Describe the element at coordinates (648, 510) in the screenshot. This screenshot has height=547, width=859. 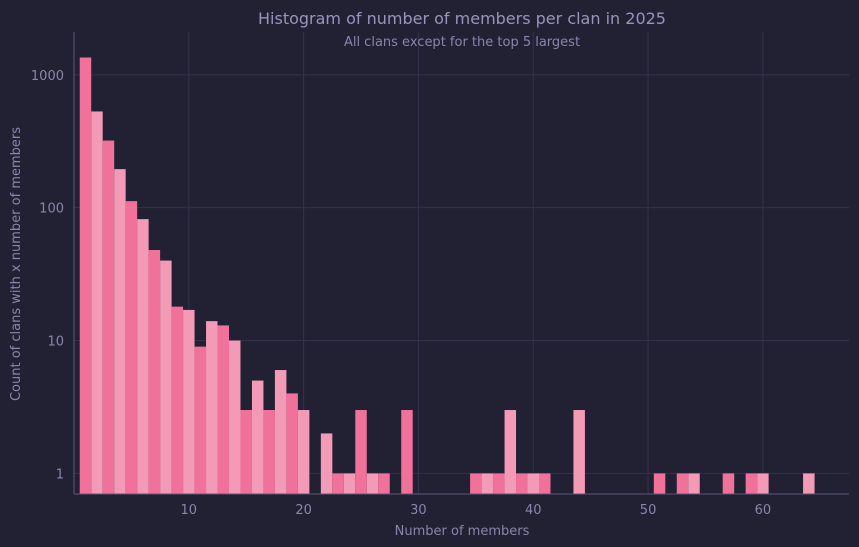
I see `x-tick-label: 50` at that location.